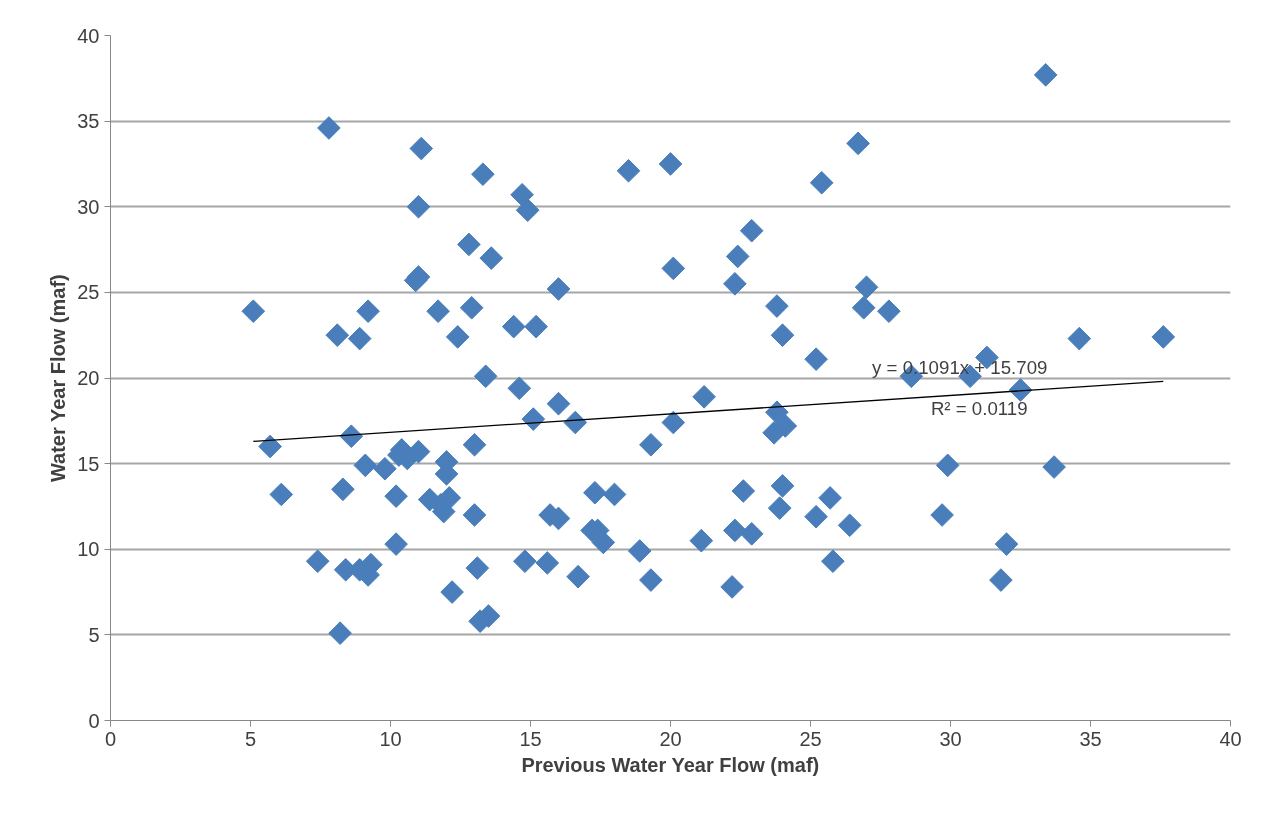  I want to click on y-tick-label: 20, so click(88, 378).